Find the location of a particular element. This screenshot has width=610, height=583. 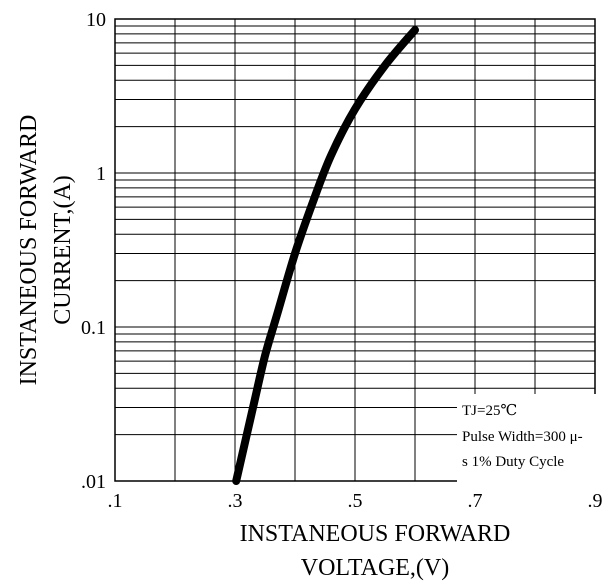

y-tick-label: 1 is located at coordinates (101, 174).